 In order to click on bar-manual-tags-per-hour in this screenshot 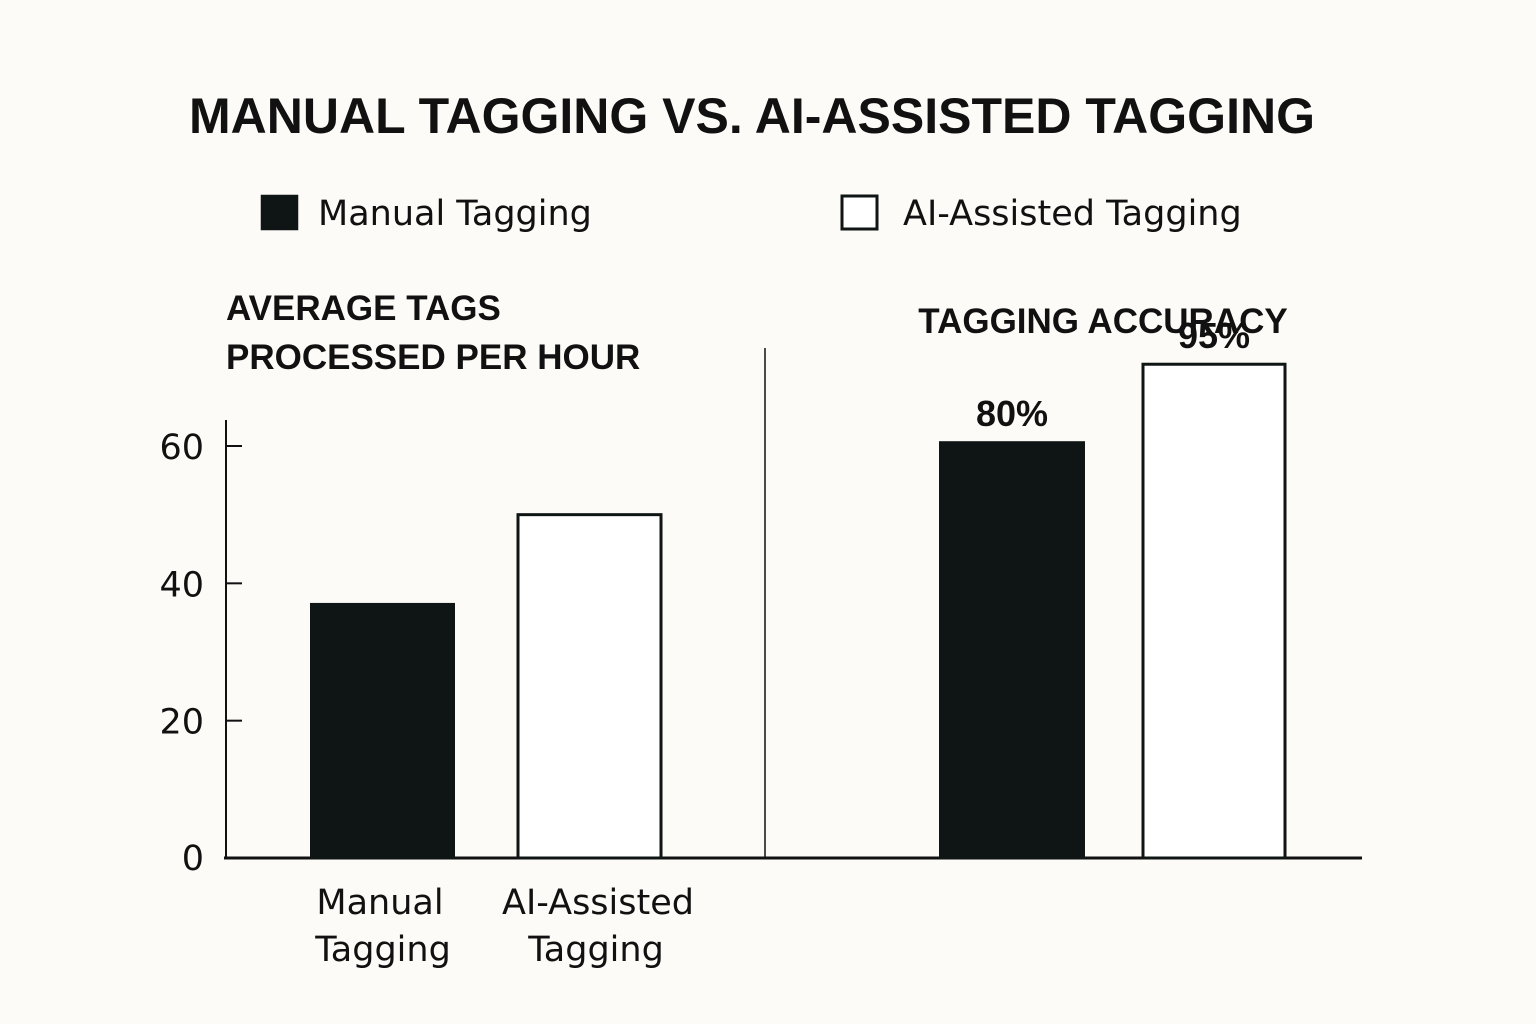, I will do `click(382, 731)`.